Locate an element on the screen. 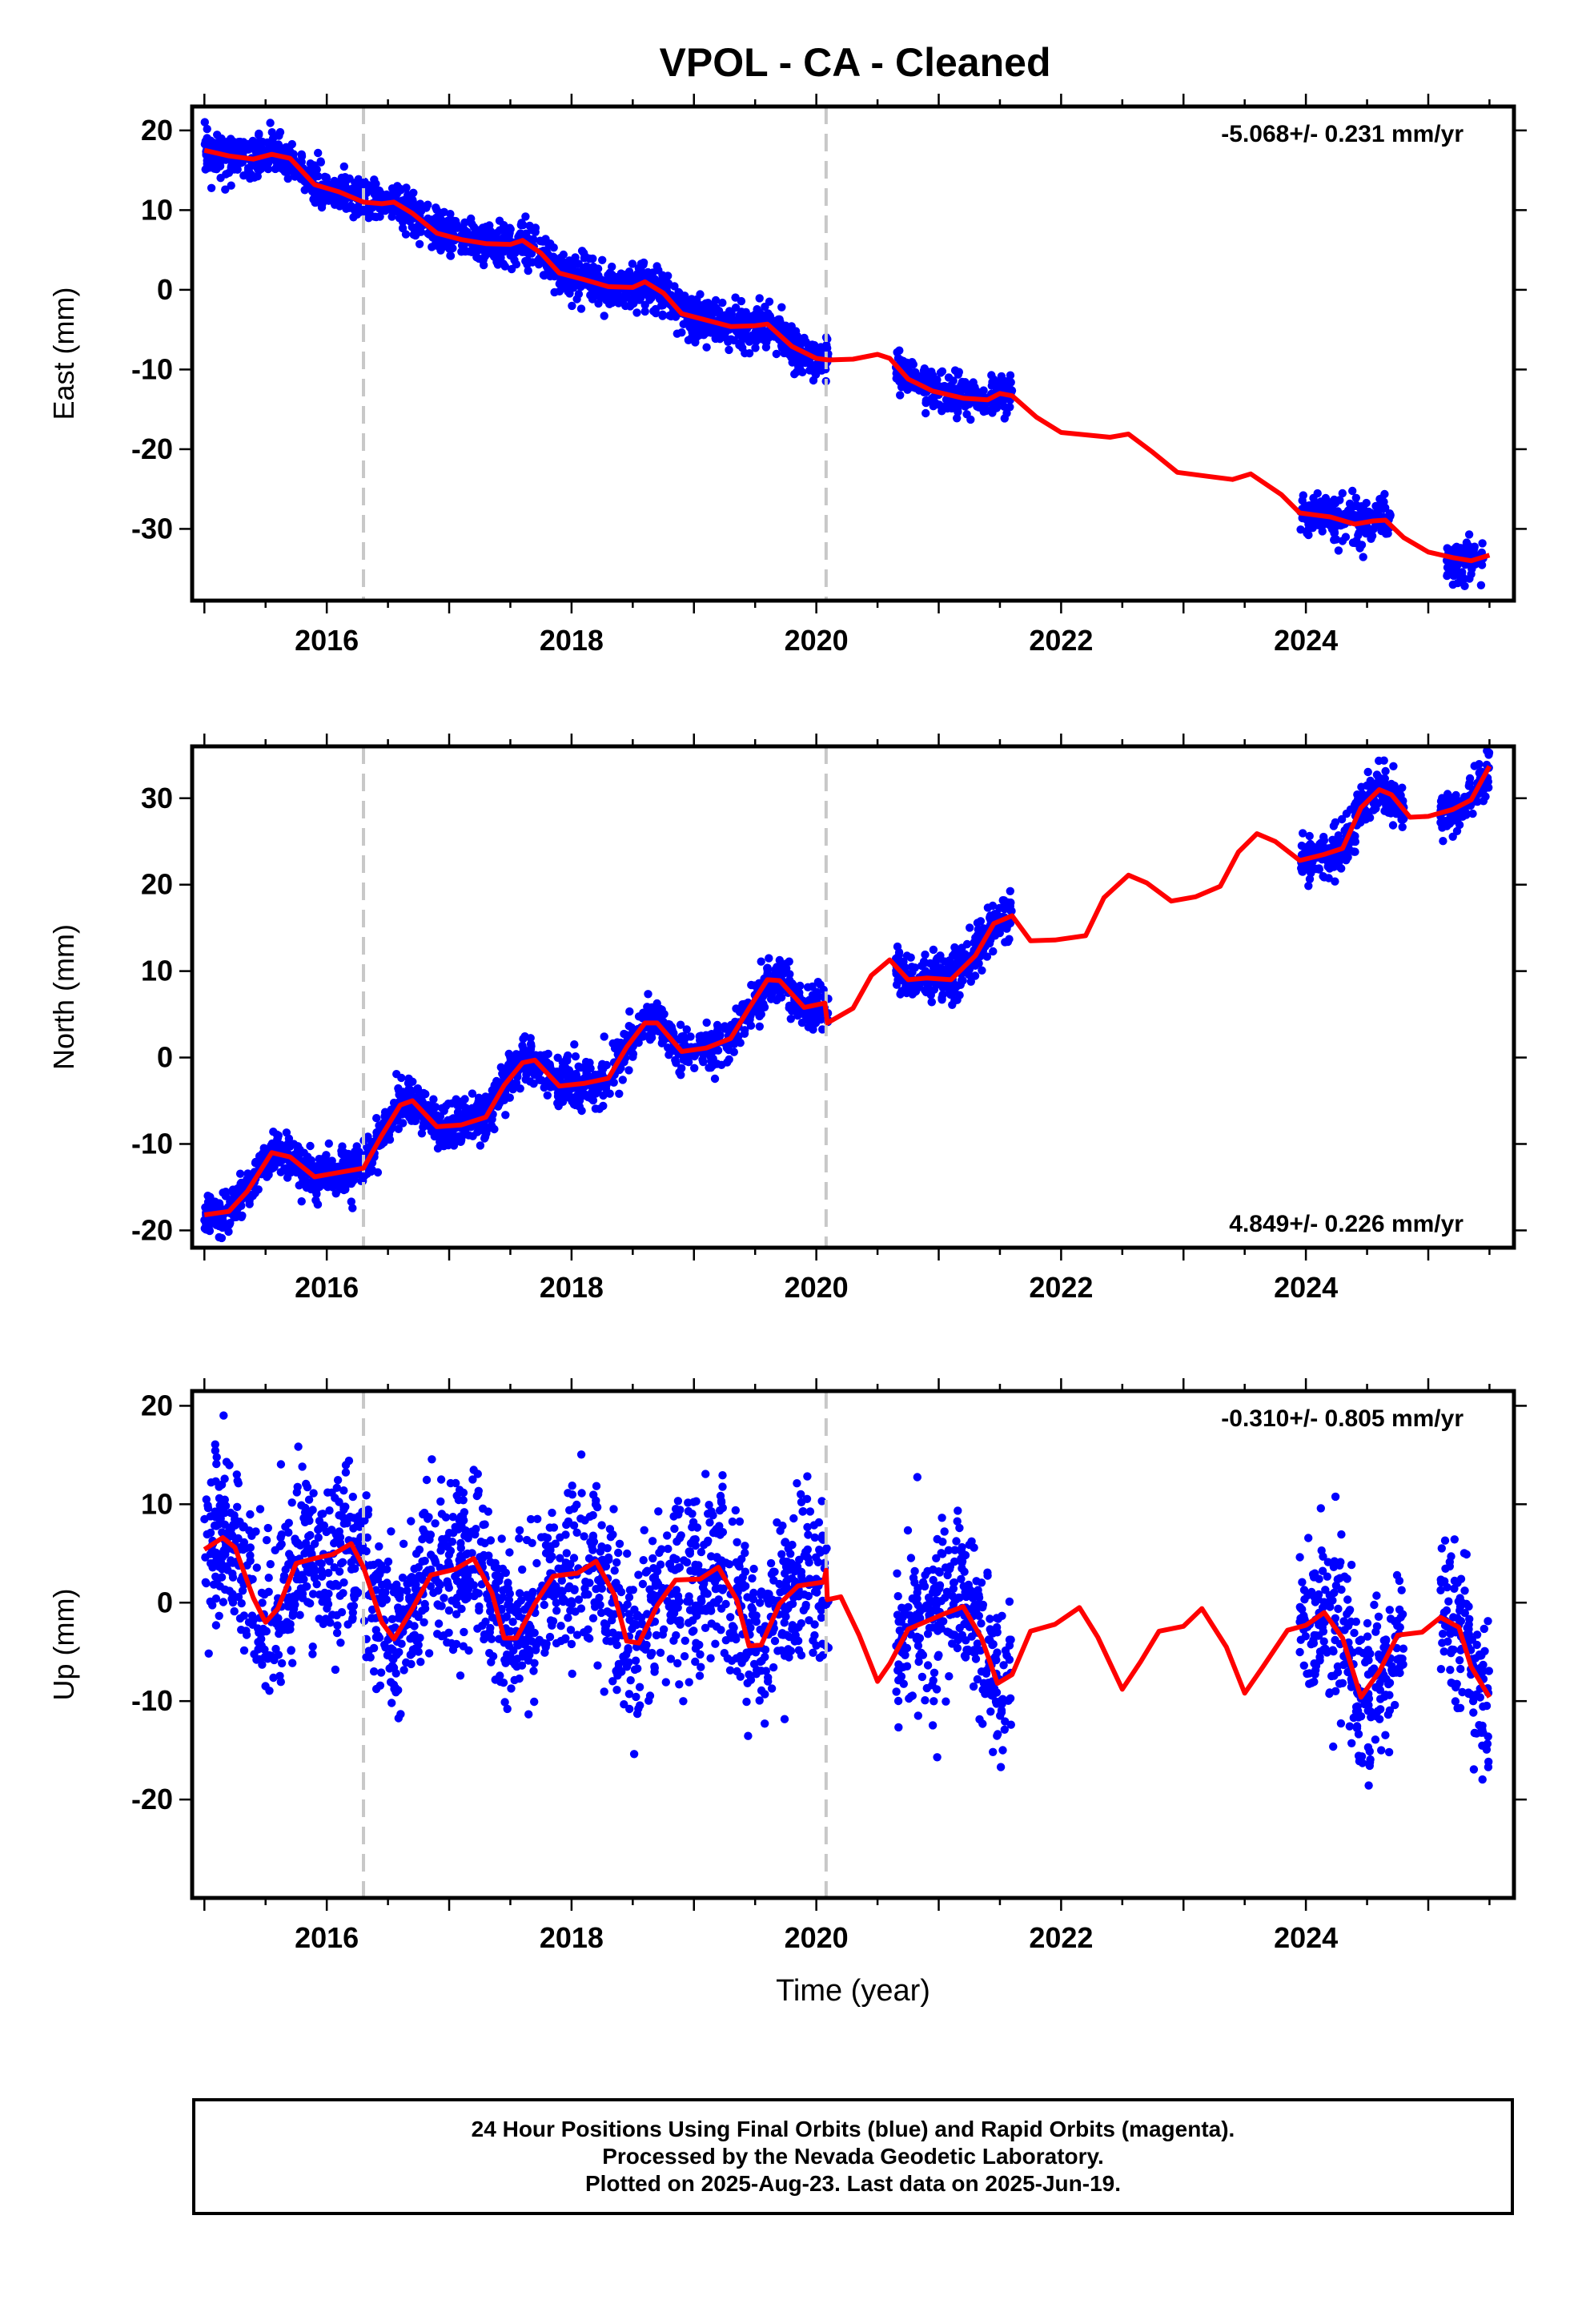 The image size is (1582, 2324). x-tick-label: 2024 is located at coordinates (1306, 1287).